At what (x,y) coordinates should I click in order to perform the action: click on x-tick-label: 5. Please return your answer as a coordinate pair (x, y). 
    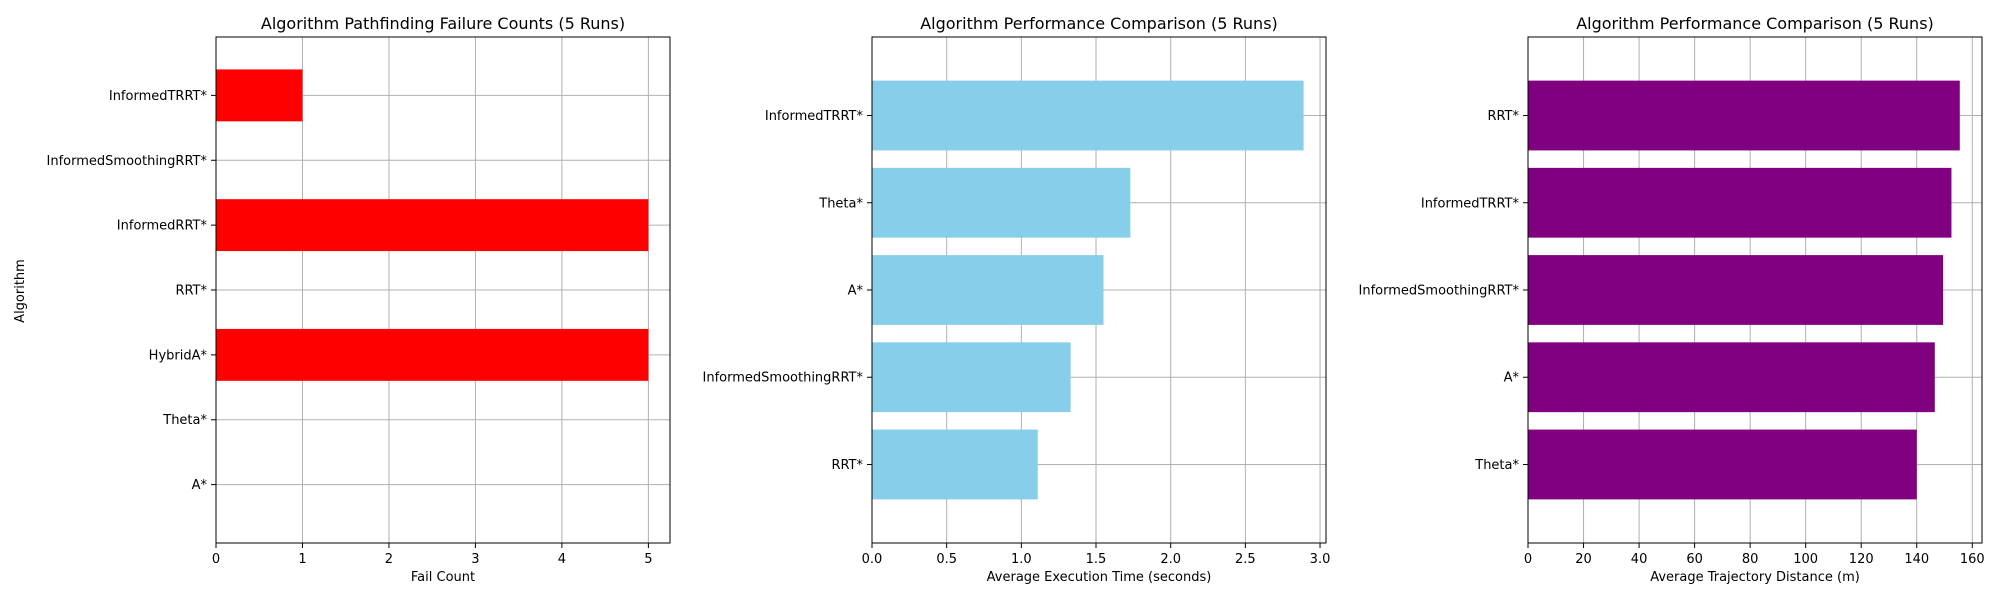
    Looking at the image, I should click on (648, 559).